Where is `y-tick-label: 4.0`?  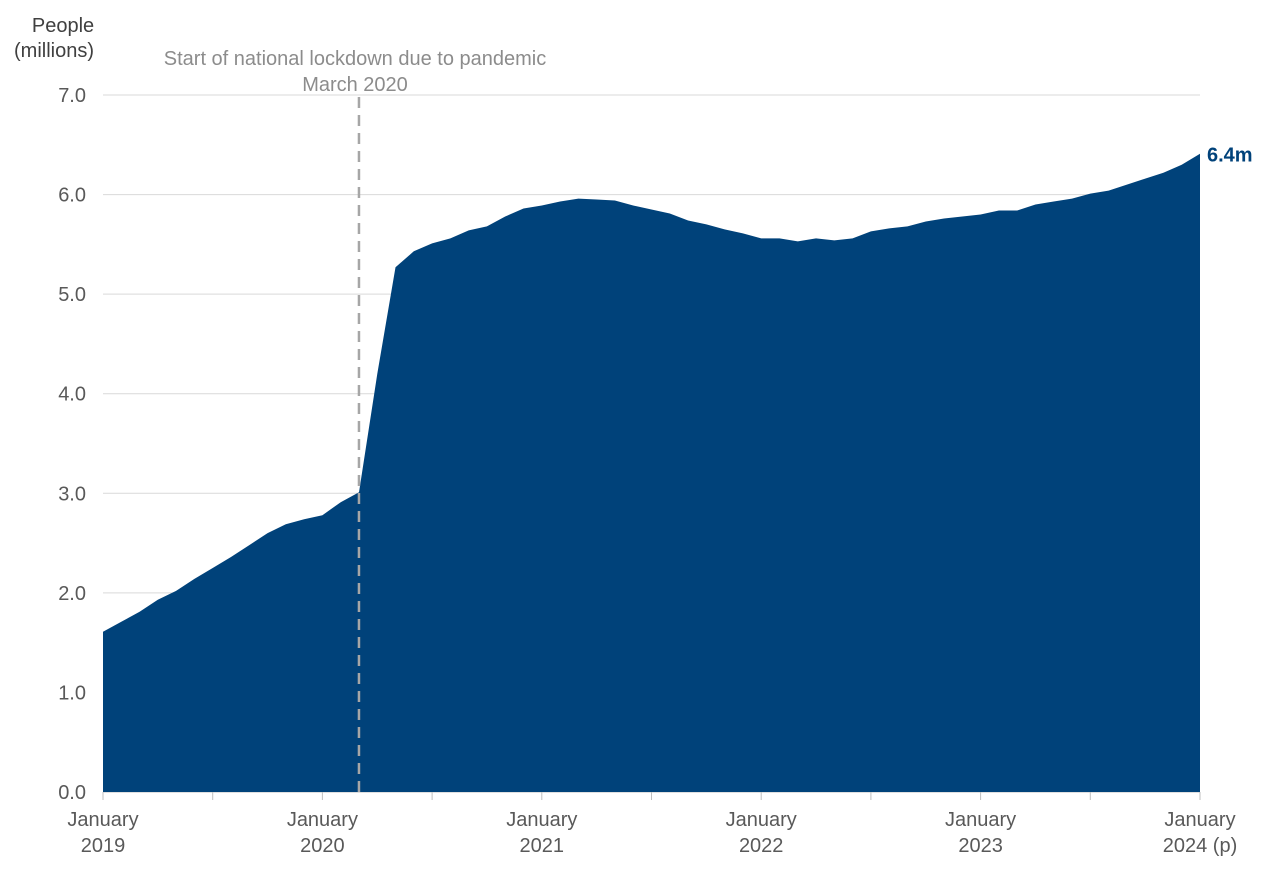
y-tick-label: 4.0 is located at coordinates (72, 395).